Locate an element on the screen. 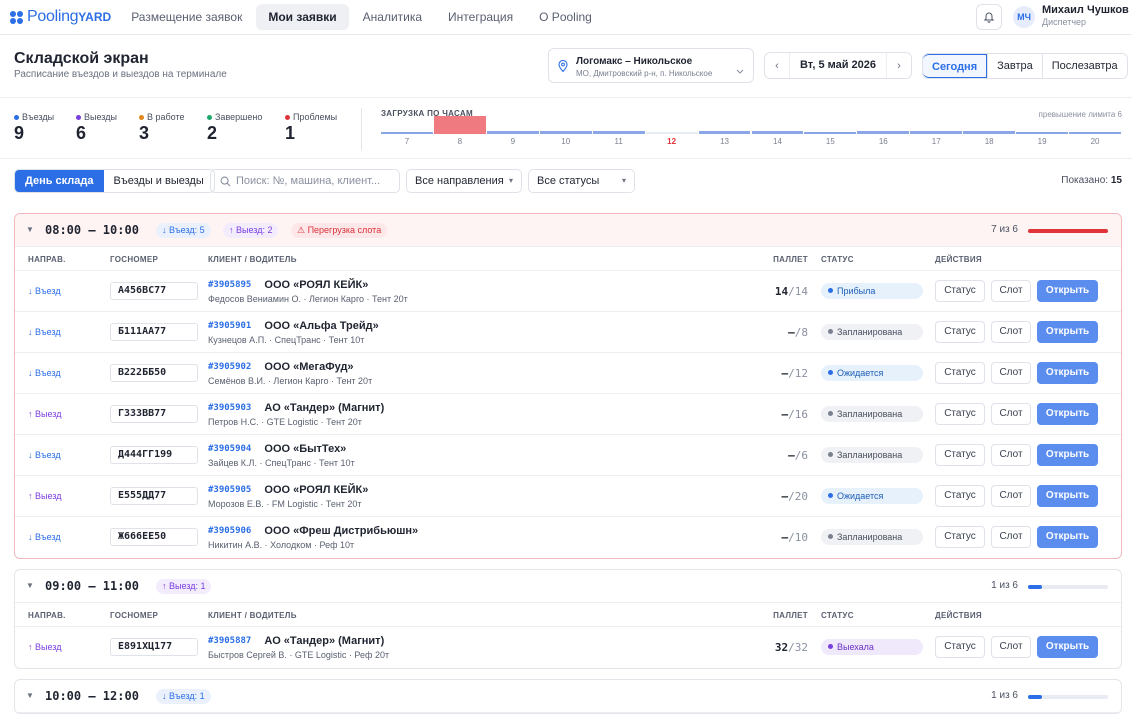 The width and height of the screenshot is (1132, 714). view-tab: День склада is located at coordinates (59, 181).